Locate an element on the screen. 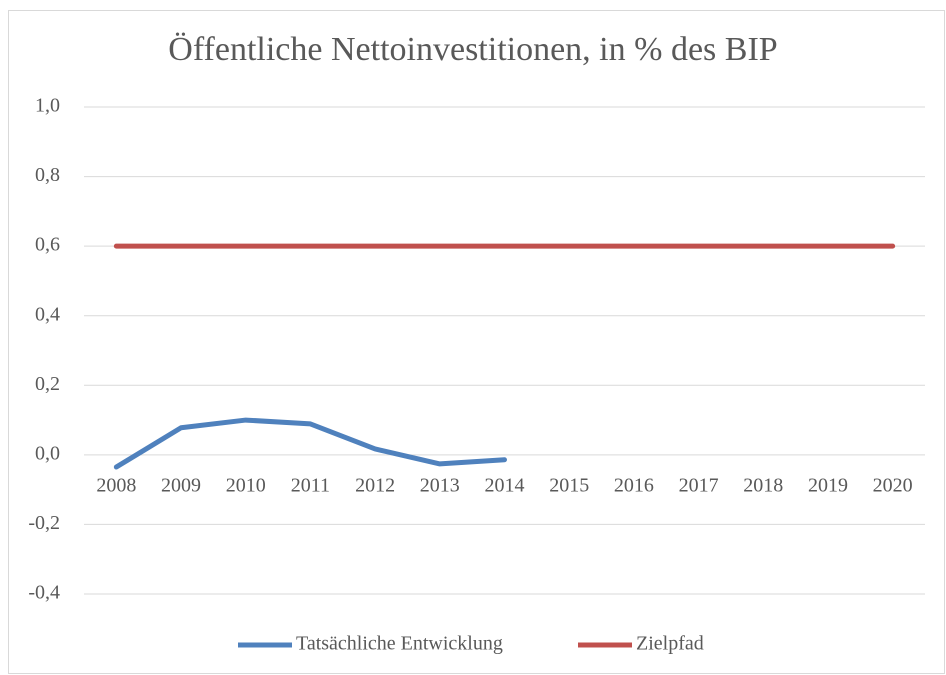 Image resolution: width=946 pixels, height=675 pixels. x-tick-label: 2008 is located at coordinates (116, 485).